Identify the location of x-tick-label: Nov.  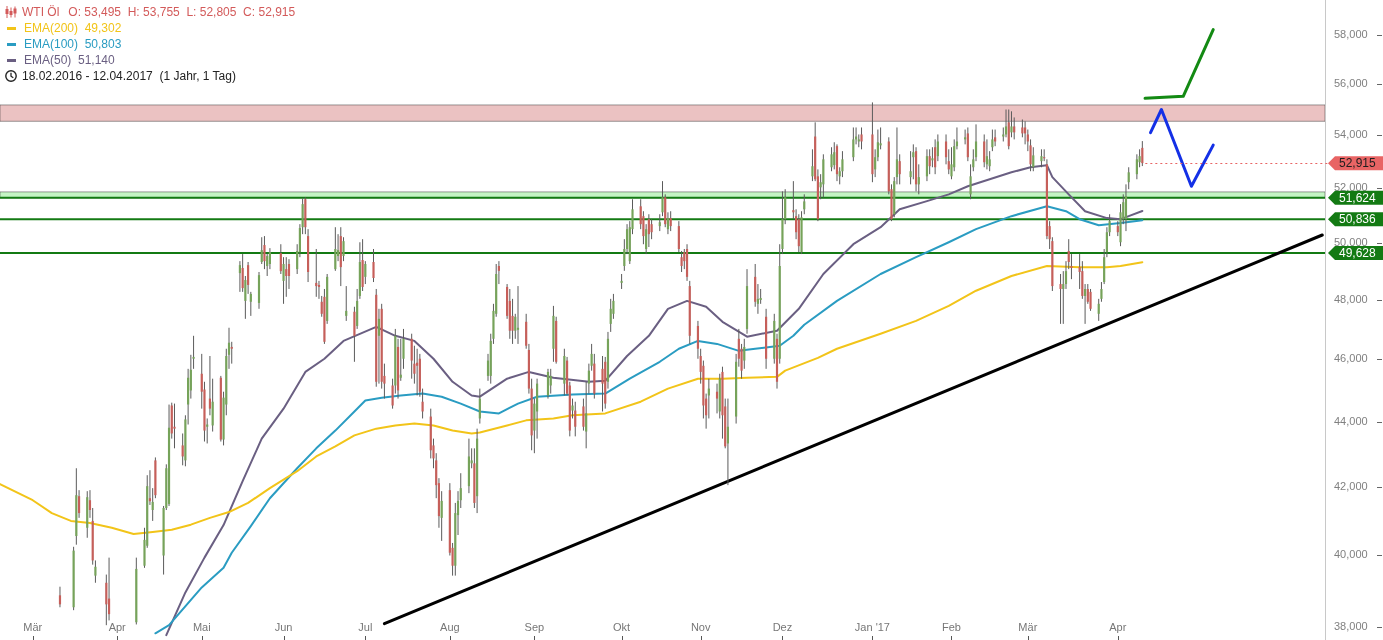
(700, 627).